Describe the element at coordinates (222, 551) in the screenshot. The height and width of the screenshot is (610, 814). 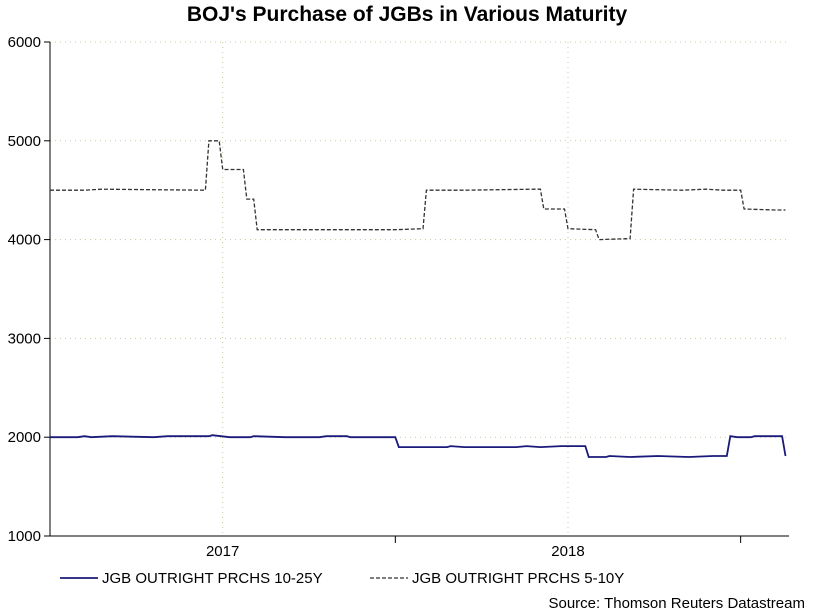
I see `x-tick-label: 2017` at that location.